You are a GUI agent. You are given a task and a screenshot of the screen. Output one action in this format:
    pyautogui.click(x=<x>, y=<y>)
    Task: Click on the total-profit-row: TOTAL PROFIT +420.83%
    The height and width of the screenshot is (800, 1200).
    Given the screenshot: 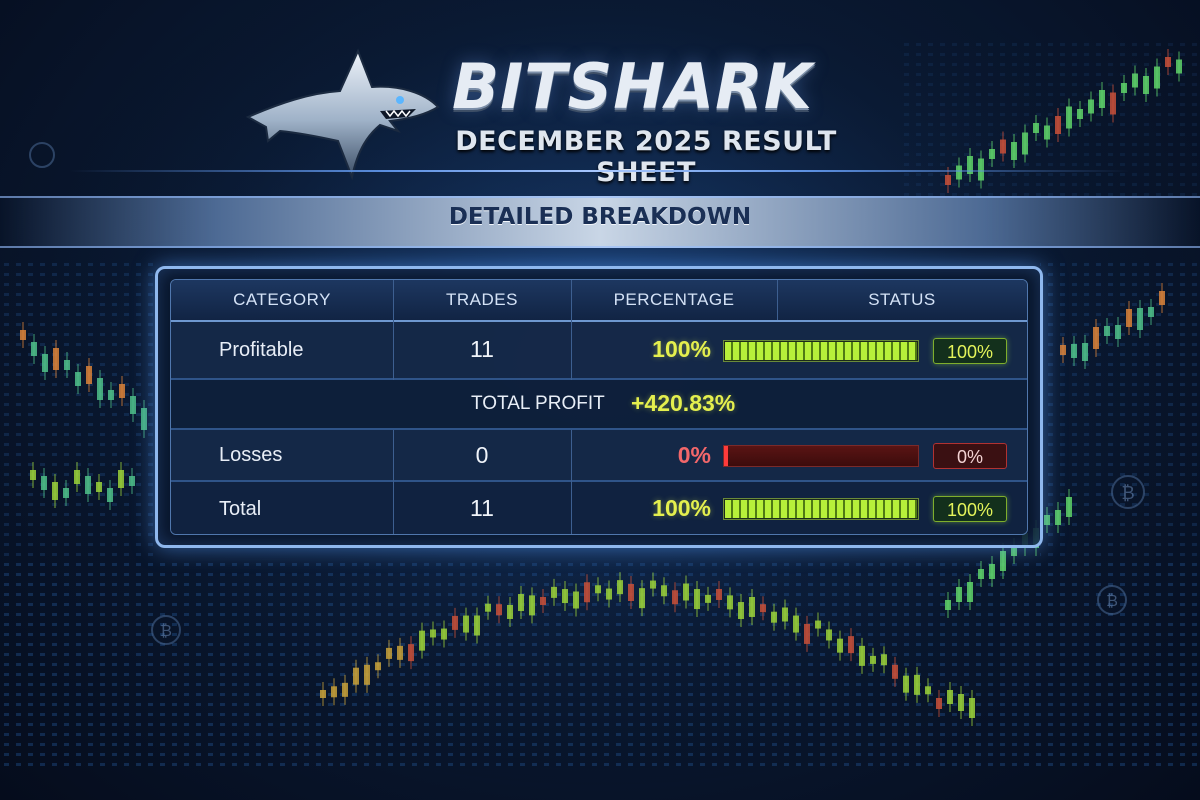 What is the action you would take?
    pyautogui.click(x=599, y=405)
    